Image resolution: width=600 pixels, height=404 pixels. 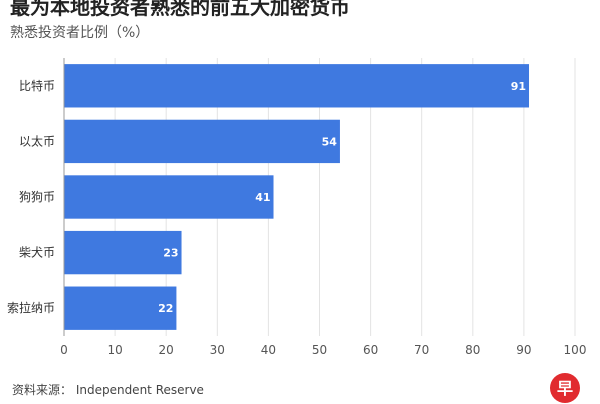 What do you see at coordinates (64, 350) in the screenshot?
I see `x-tick-label: 0` at bounding box center [64, 350].